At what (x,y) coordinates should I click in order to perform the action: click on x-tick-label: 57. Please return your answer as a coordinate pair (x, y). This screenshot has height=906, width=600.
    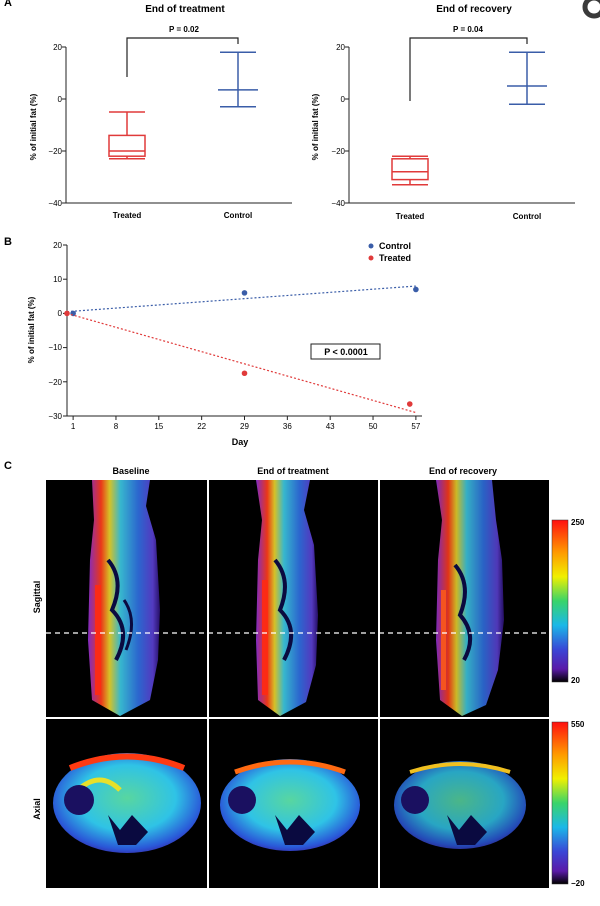
    Looking at the image, I should click on (415, 426).